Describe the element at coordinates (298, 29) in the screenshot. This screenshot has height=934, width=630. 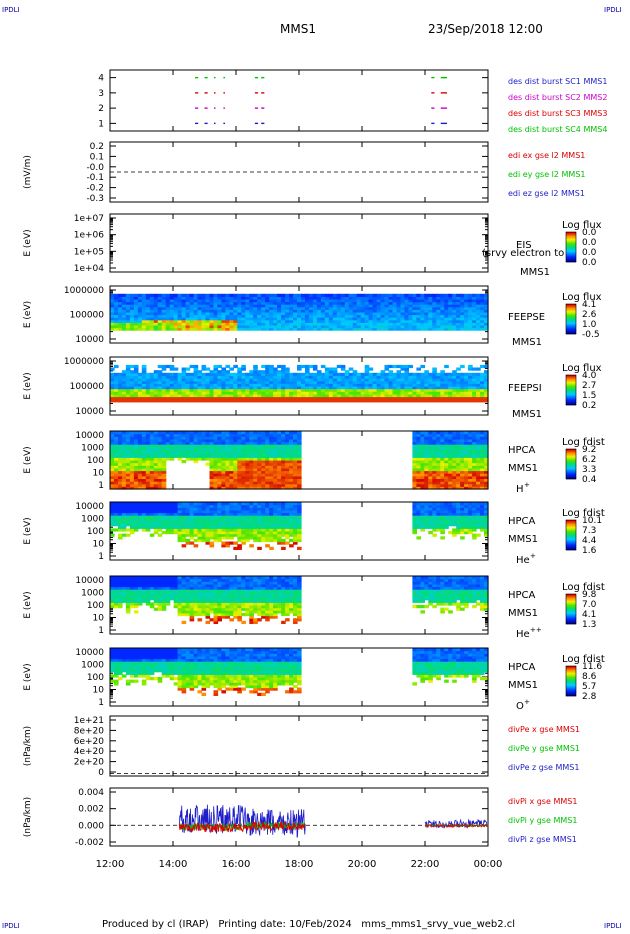
I see `plot-title: MMS1` at that location.